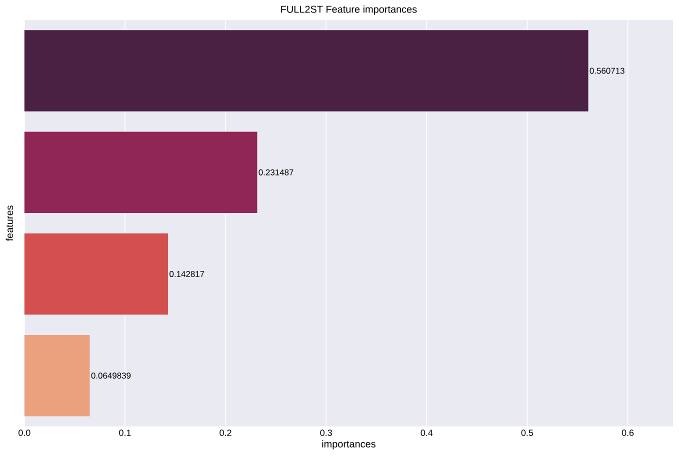 Image resolution: width=679 pixels, height=464 pixels. Describe the element at coordinates (527, 432) in the screenshot. I see `x-tick-label: 0.5` at that location.